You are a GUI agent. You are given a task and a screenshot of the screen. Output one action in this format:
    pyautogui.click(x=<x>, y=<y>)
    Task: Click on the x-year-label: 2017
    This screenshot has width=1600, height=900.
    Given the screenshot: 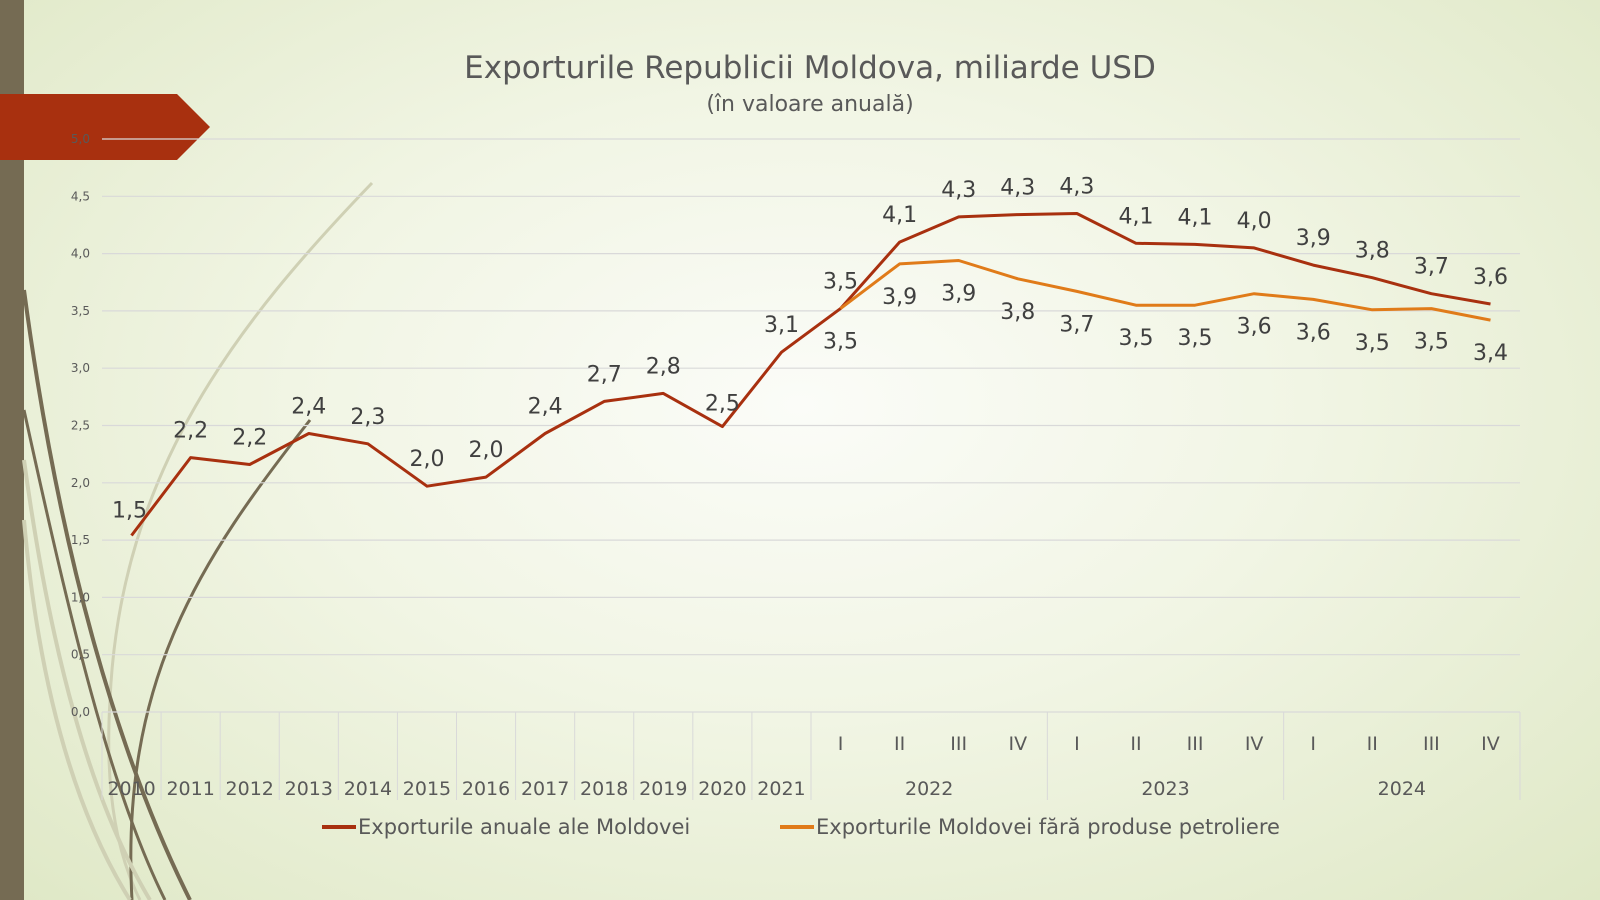 What is the action you would take?
    pyautogui.click(x=545, y=789)
    